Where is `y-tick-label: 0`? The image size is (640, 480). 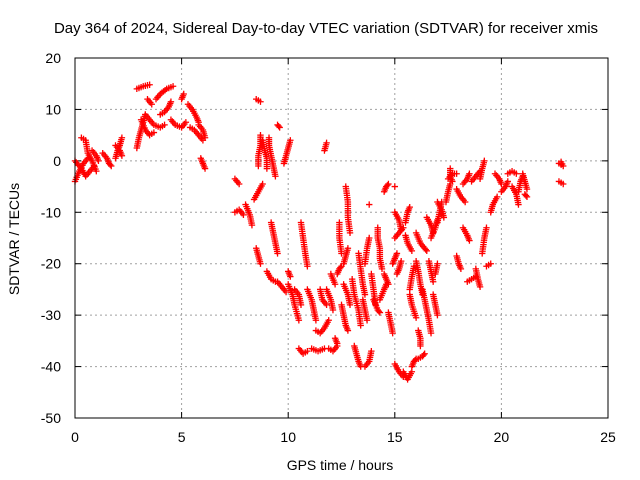 y-tick-label: 0 is located at coordinates (57, 161).